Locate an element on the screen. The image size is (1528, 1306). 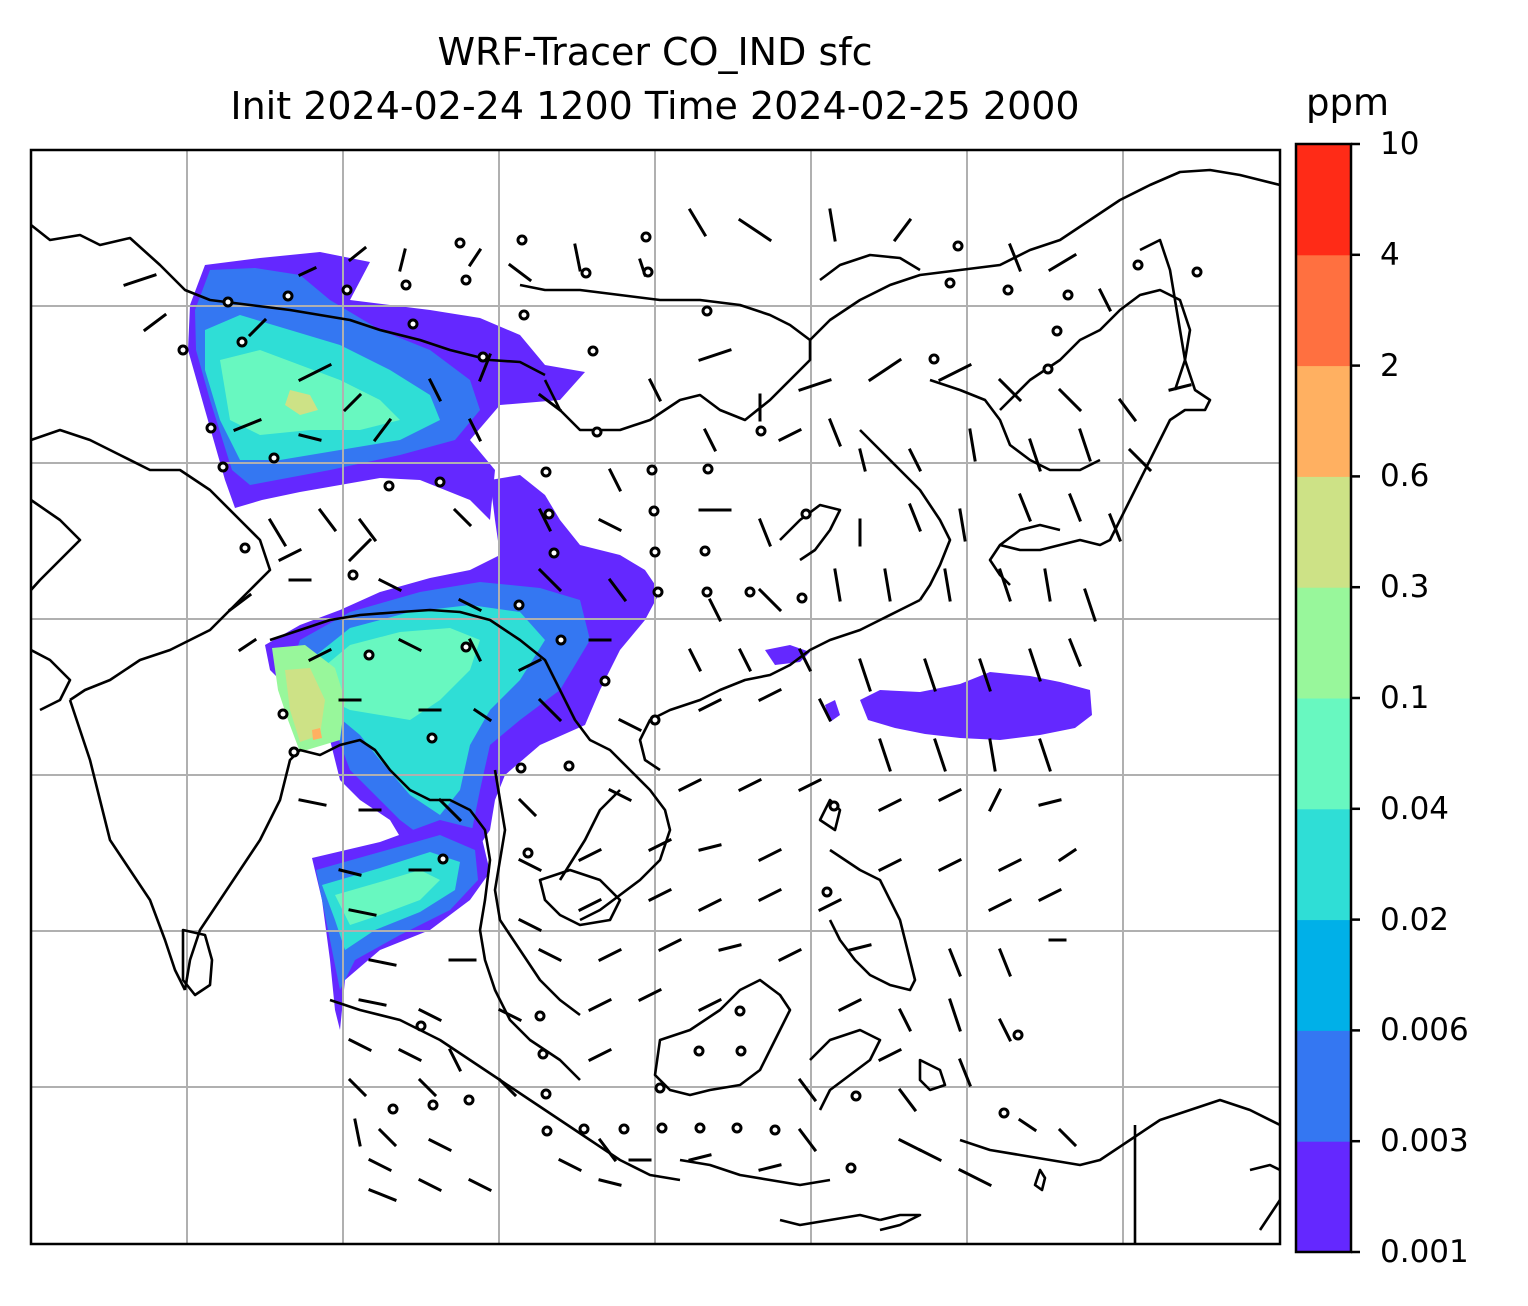
map-title-line-1: WRF-Tracer CO_IND sfc is located at coordinates (655, 52).